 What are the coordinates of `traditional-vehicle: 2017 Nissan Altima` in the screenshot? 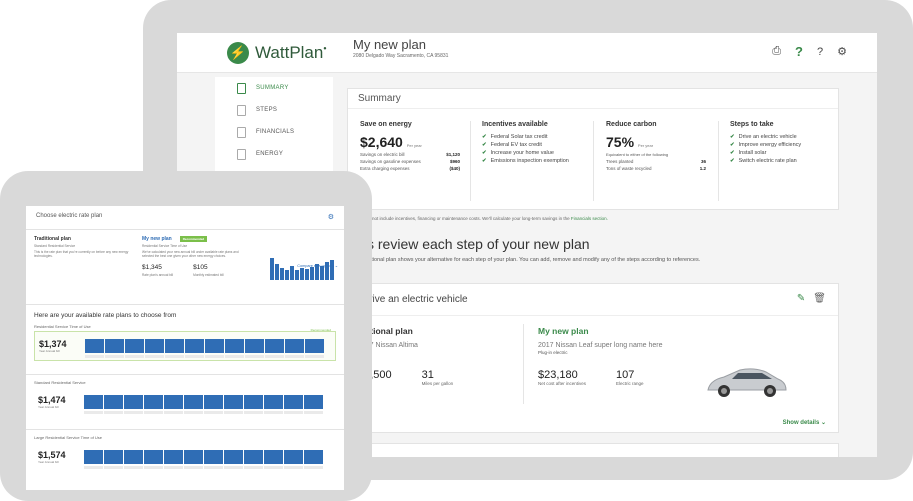 It's located at (388, 345).